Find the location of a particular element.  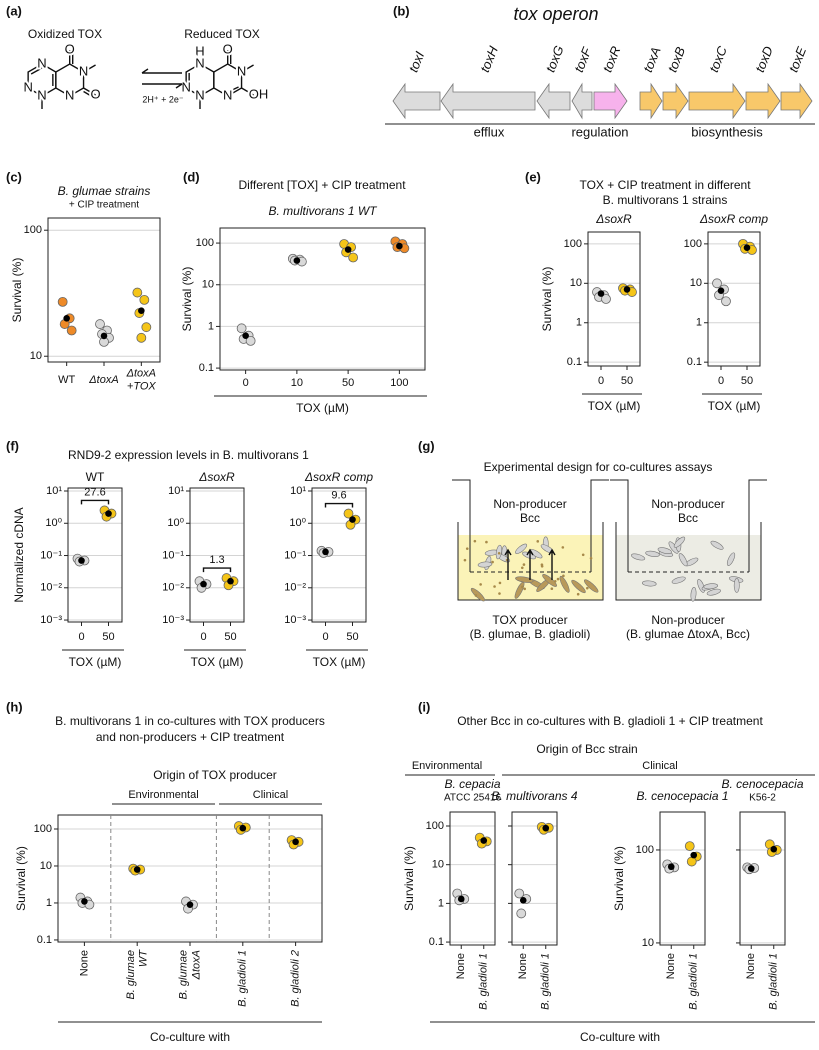

panel-title: TOX + CIP treatment in different is located at coordinates (665, 185).